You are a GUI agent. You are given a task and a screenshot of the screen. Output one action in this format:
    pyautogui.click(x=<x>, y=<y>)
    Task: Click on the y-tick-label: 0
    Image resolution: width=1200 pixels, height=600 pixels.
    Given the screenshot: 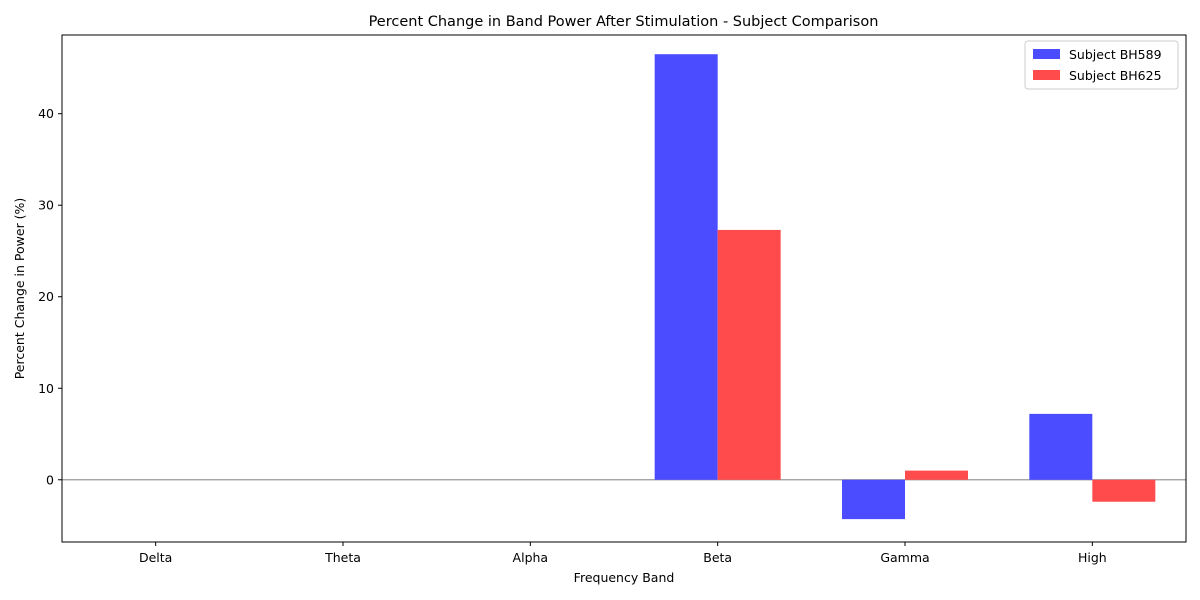 What is the action you would take?
    pyautogui.click(x=50, y=479)
    